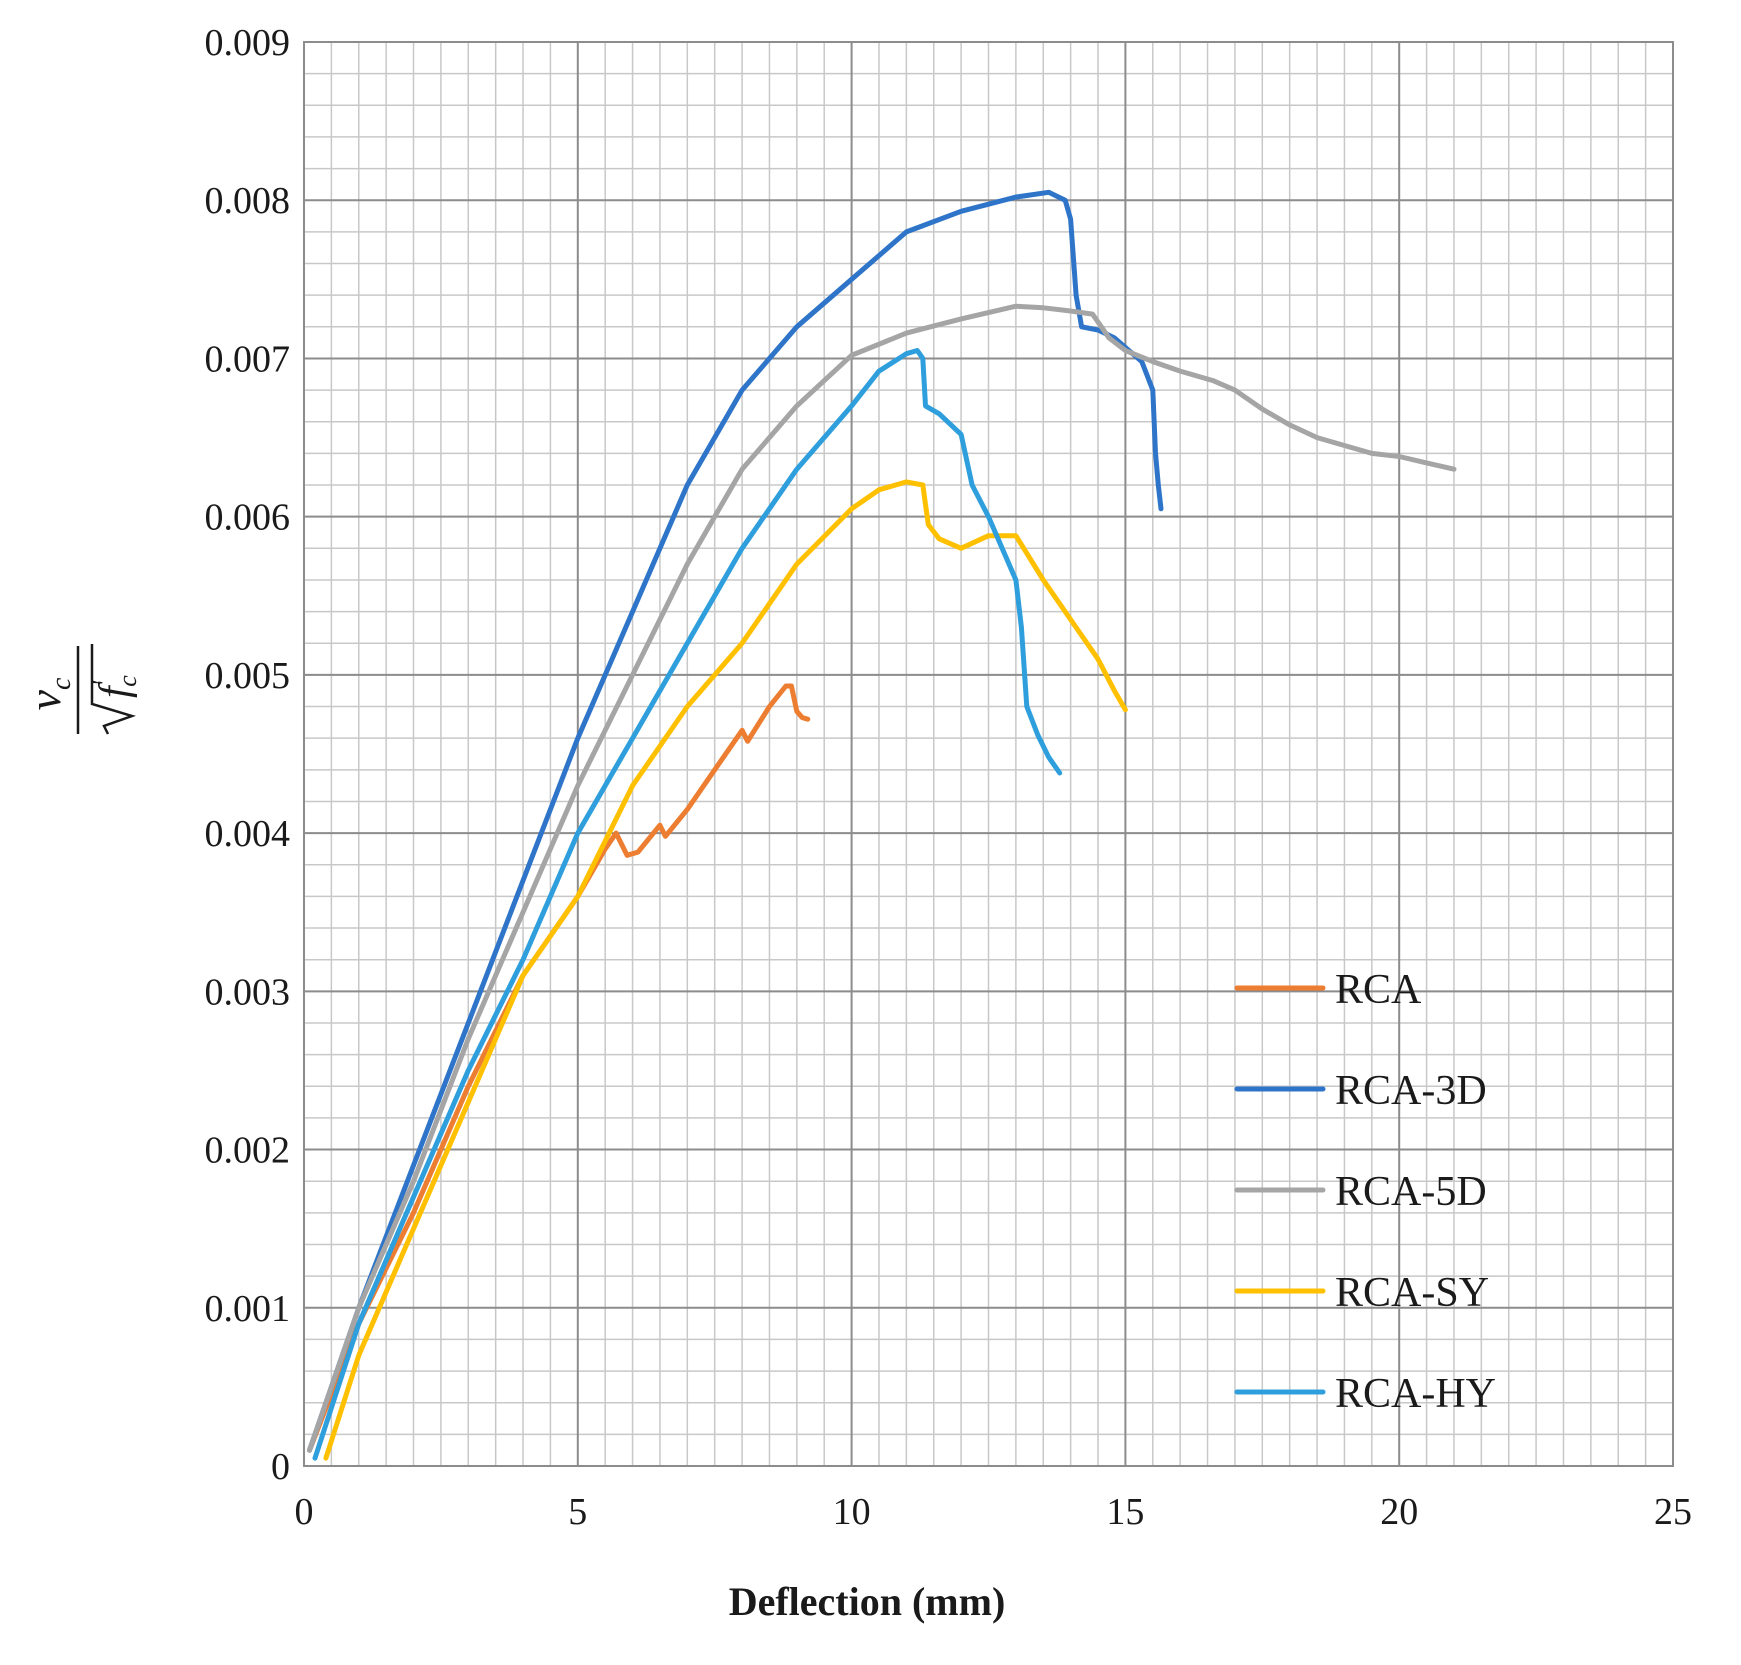  I want to click on legend: RCA RCA-3D RCA-5D RCA-SY RCA-HY, so click(1365, 1192).